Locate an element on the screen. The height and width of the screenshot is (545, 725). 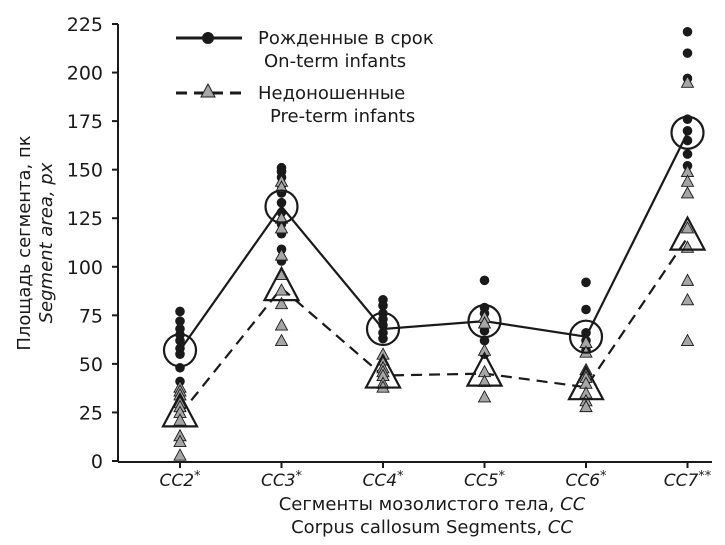
y-ticks: 0 25 50 75 100 125 150 175 200 225 is located at coordinates (92, 243).